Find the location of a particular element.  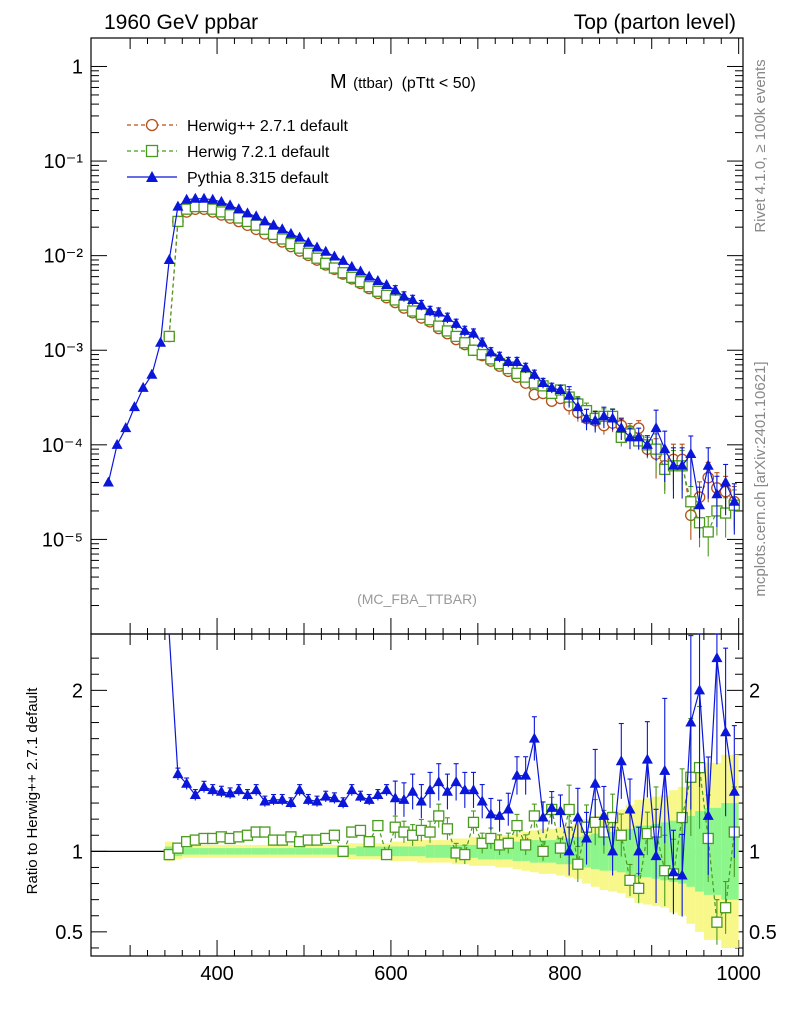

ratio-y-tick-label: 0.5 is located at coordinates (69, 933).